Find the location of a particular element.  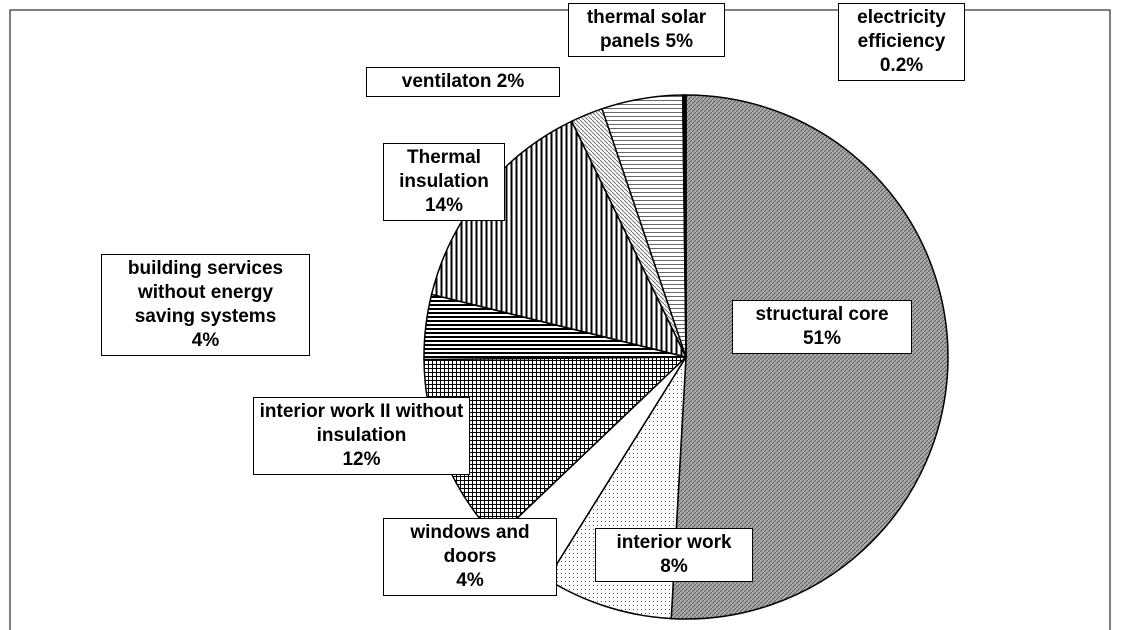

slice-label: interior work II without insulation 12% is located at coordinates (361, 436).